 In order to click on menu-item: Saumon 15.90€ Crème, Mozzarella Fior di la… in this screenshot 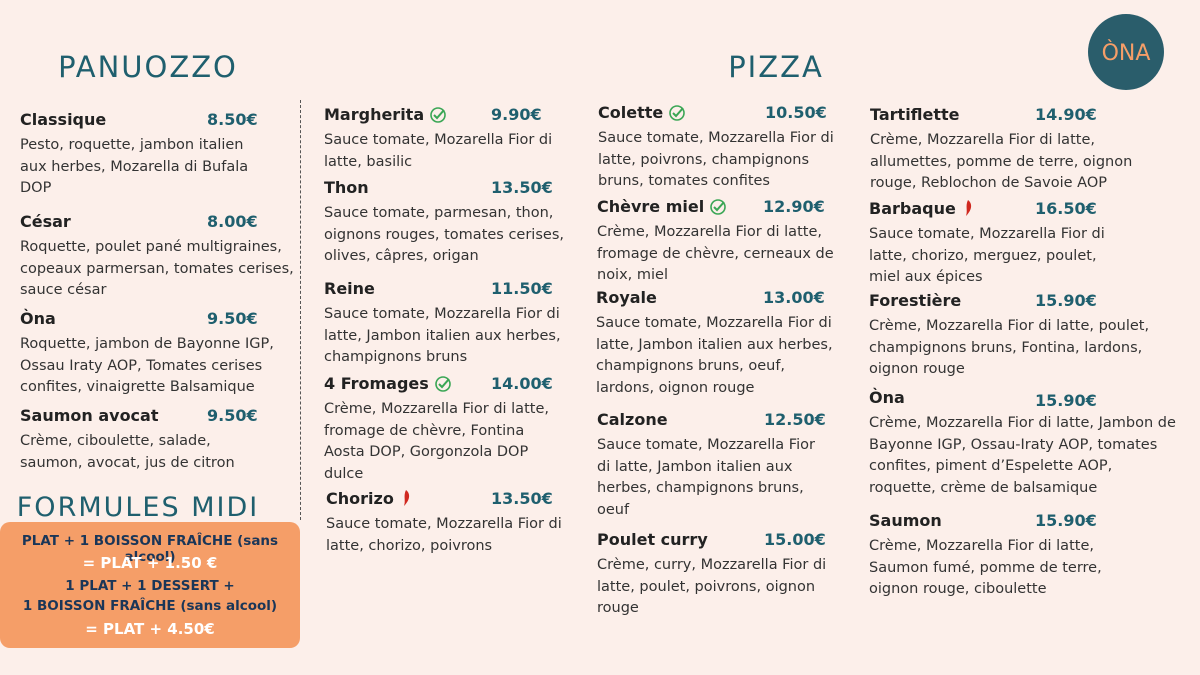, I will do `click(994, 555)`.